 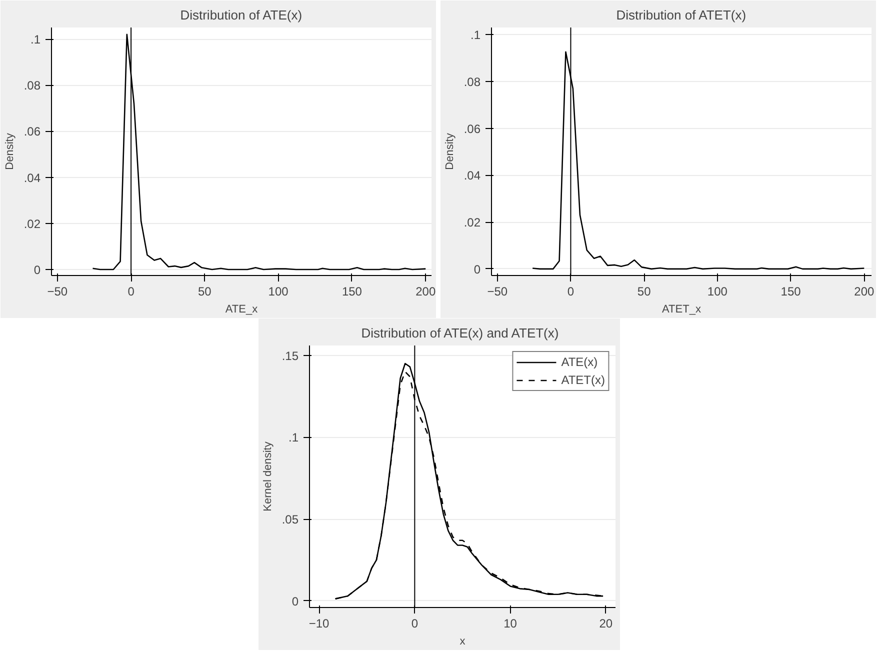 What do you see at coordinates (682, 310) in the screenshot?
I see `x-axis-title: ATET_x` at bounding box center [682, 310].